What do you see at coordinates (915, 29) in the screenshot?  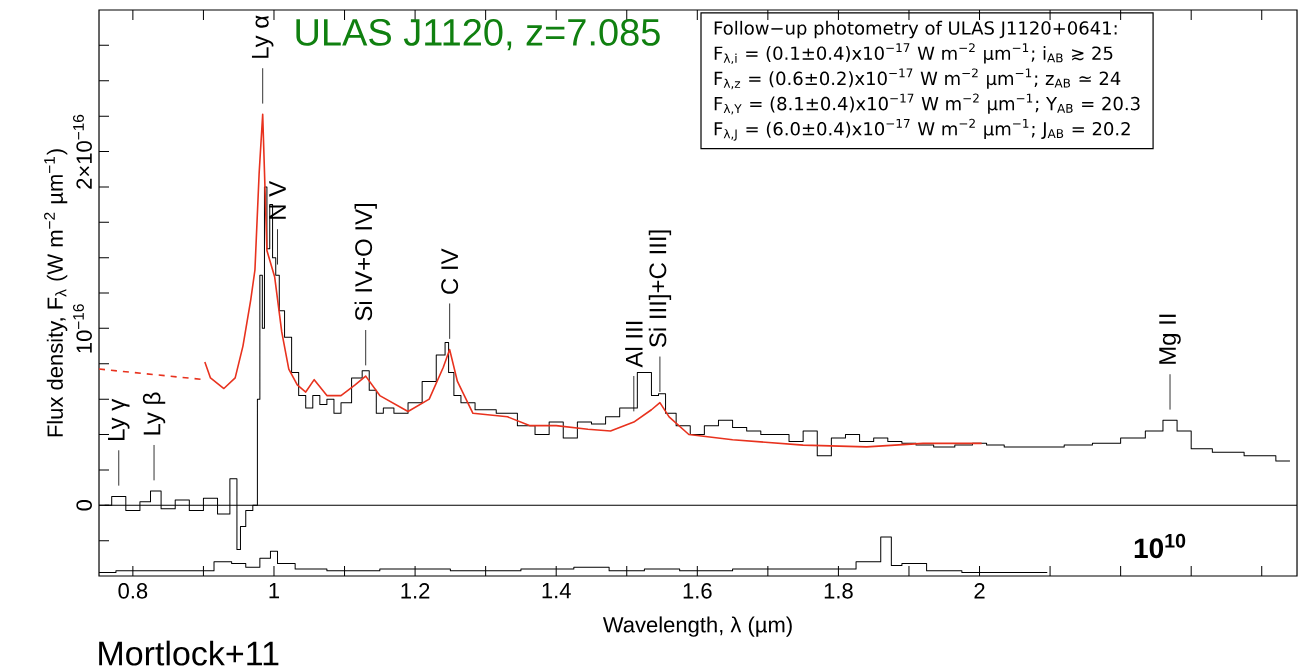 I see `annotation: Follow−up photometry of ULAS J1120+0641:` at bounding box center [915, 29].